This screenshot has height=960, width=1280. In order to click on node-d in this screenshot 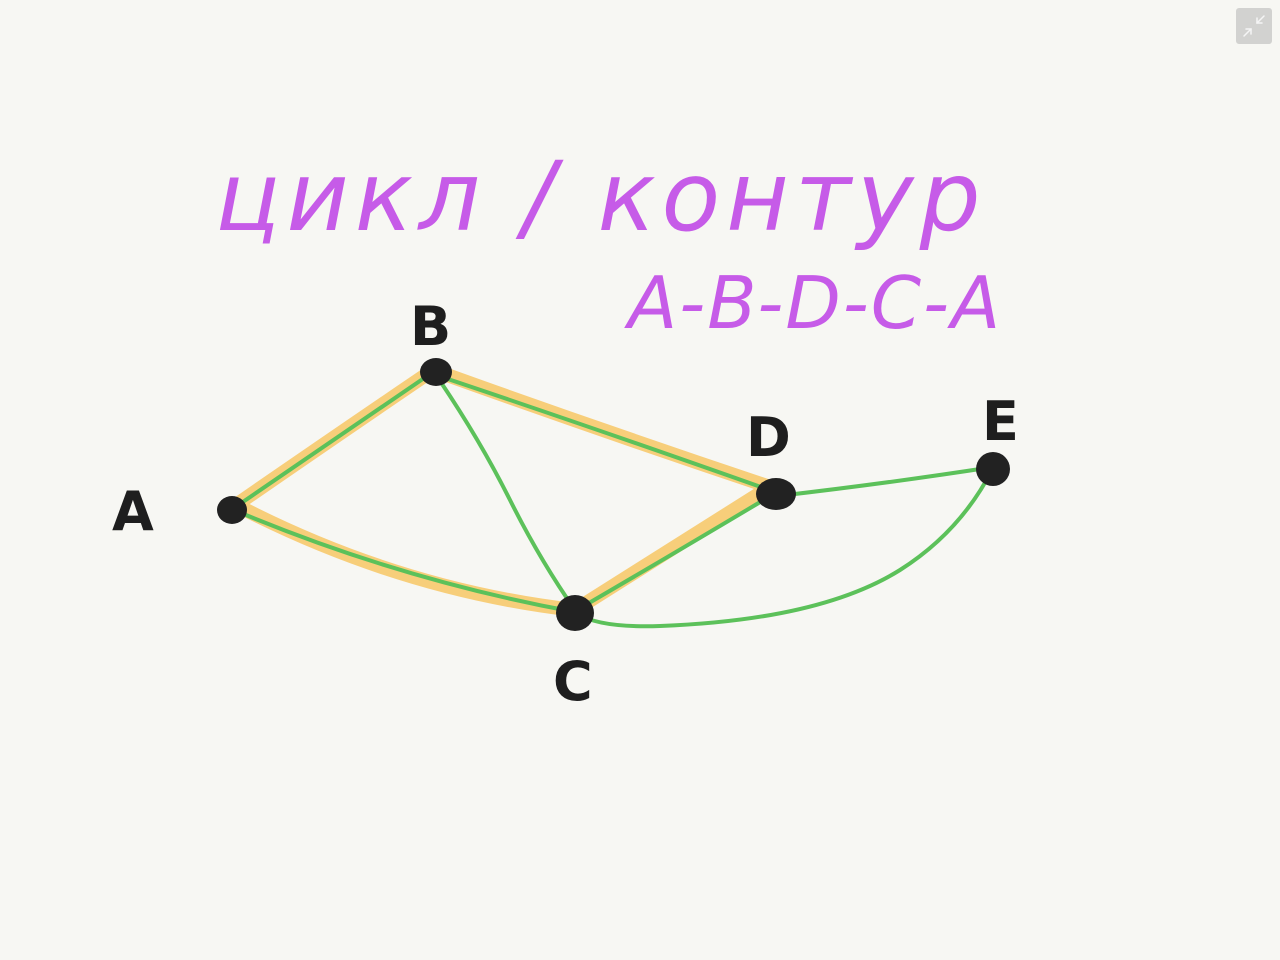, I will do `click(776, 494)`.